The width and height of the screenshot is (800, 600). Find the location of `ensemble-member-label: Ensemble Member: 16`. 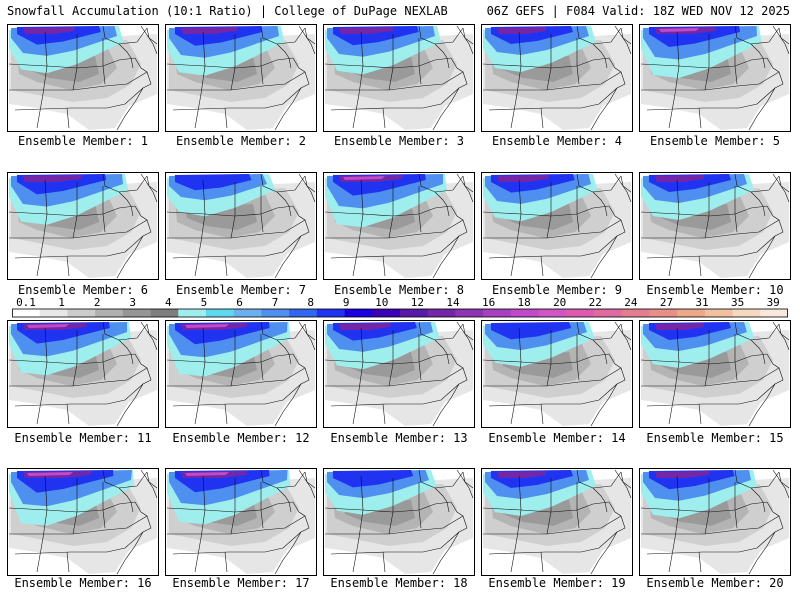

ensemble-member-label: Ensemble Member: 16 is located at coordinates (83, 583).